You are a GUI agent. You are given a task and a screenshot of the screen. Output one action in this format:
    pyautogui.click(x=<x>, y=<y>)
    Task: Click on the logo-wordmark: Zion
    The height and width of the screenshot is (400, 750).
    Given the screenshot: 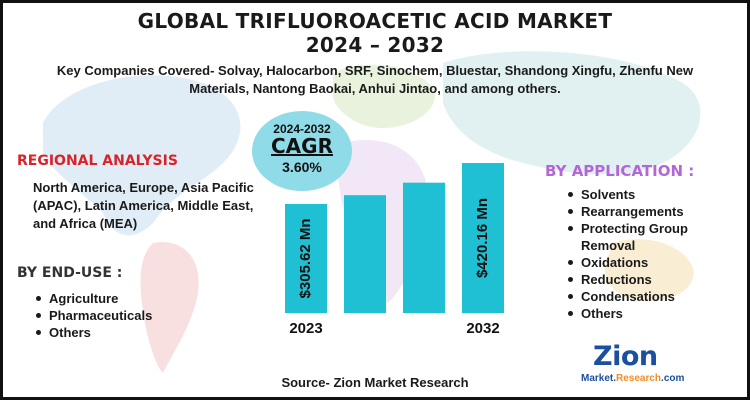 What is the action you would take?
    pyautogui.click(x=625, y=356)
    